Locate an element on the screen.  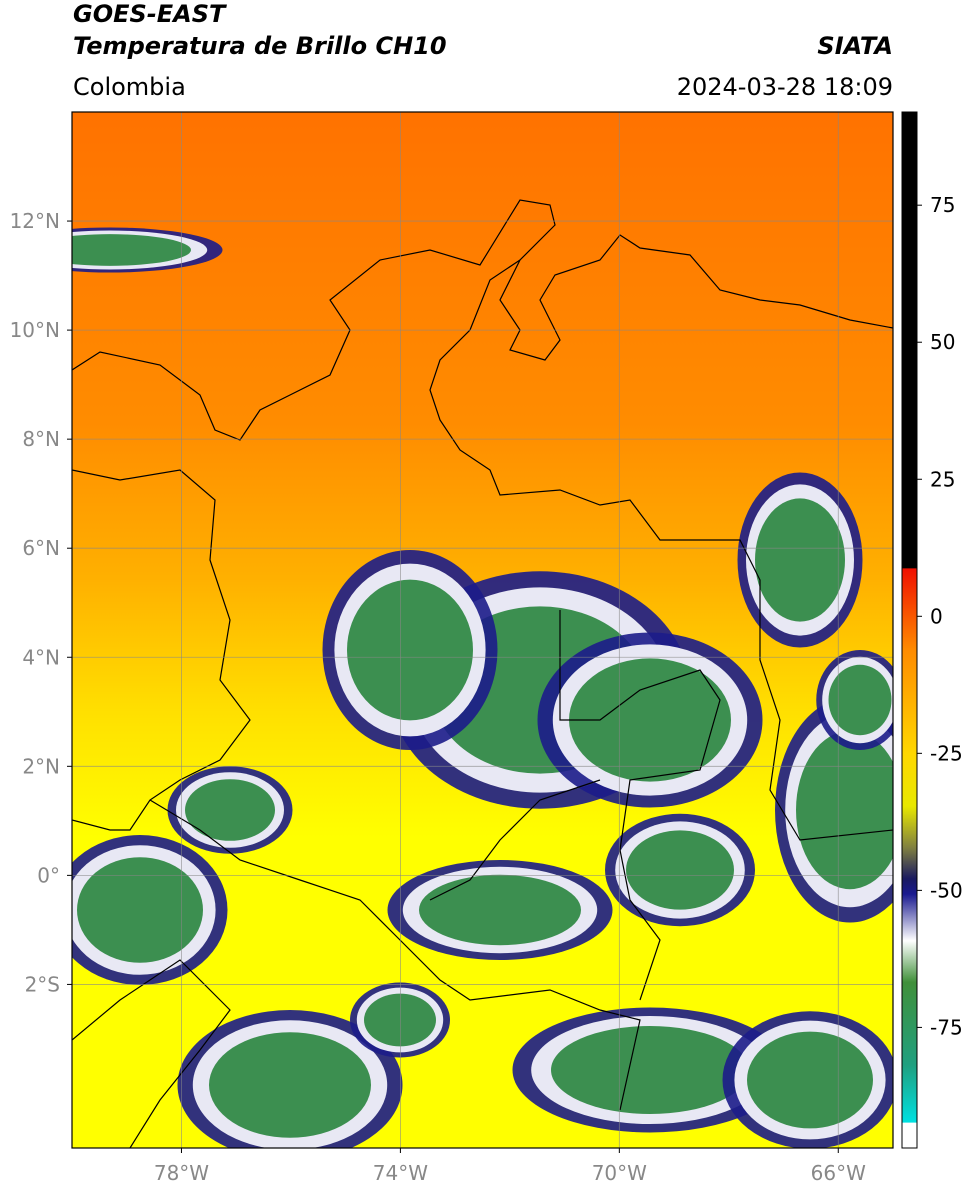
title-line1: GOES-EAST is located at coordinates (150, 14).